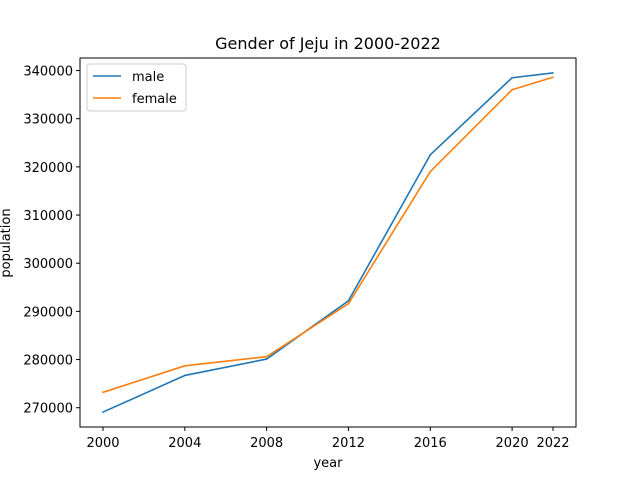 Image resolution: width=640 pixels, height=480 pixels. I want to click on legend-label-male: male, so click(148, 77).